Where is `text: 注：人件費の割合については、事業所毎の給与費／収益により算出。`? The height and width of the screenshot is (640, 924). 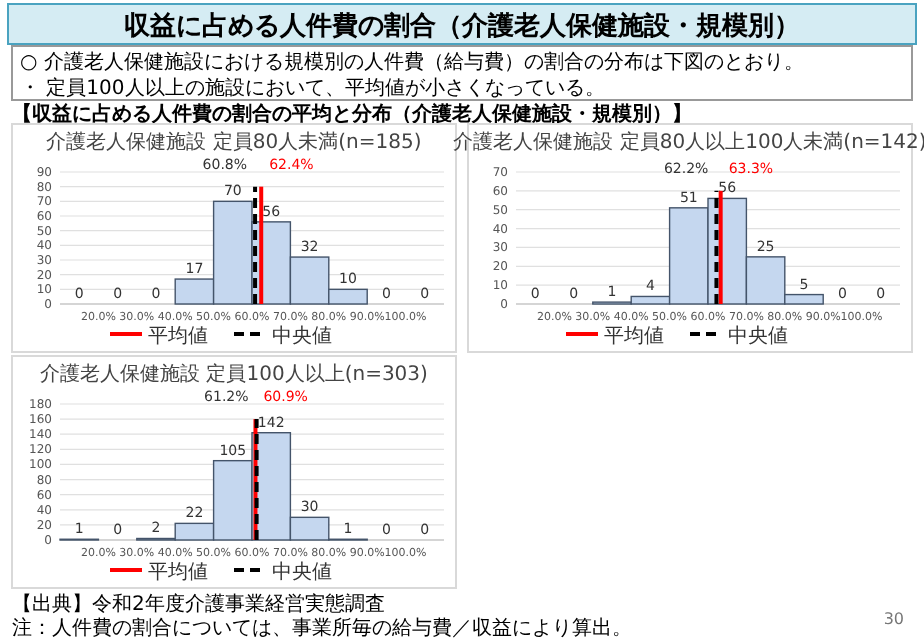 text: 注：人件費の割合については、事業所毎の給与費／収益により算出。 is located at coordinates (322, 628).